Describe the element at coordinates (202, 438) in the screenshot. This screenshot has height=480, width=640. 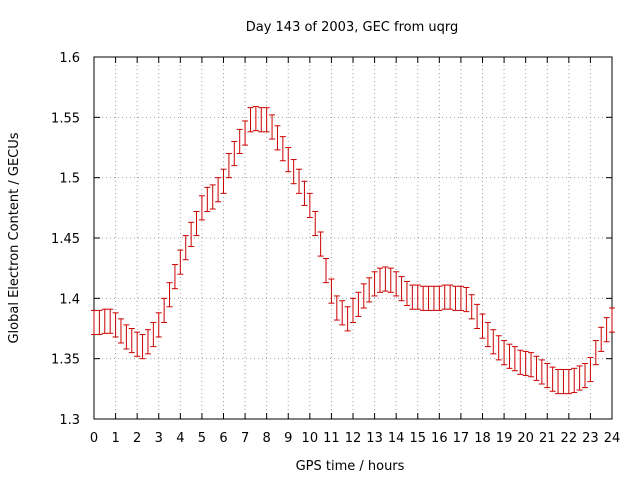
I see `x-tick-label: 5` at that location.